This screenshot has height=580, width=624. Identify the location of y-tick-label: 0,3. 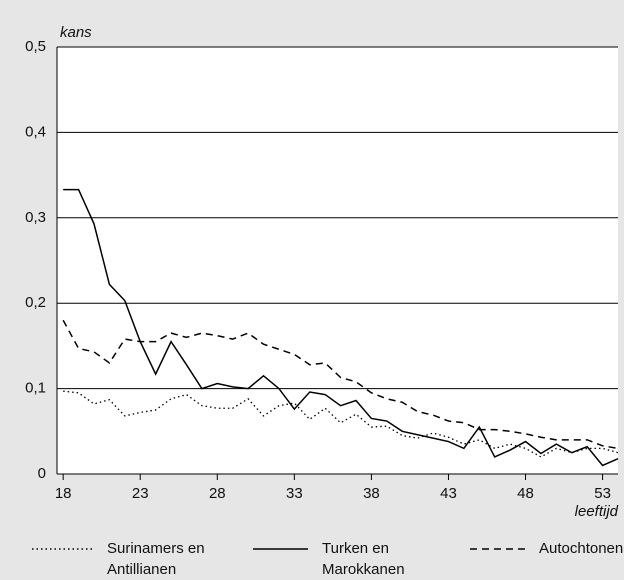
(35, 217).